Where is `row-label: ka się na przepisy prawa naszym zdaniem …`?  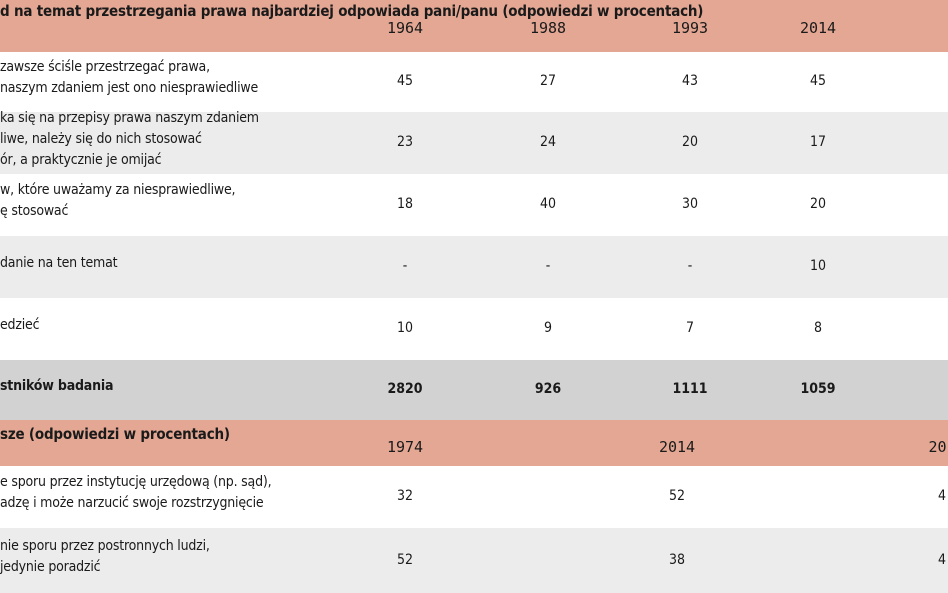 row-label: ka się na przepisy prawa naszym zdaniem … is located at coordinates (129, 139).